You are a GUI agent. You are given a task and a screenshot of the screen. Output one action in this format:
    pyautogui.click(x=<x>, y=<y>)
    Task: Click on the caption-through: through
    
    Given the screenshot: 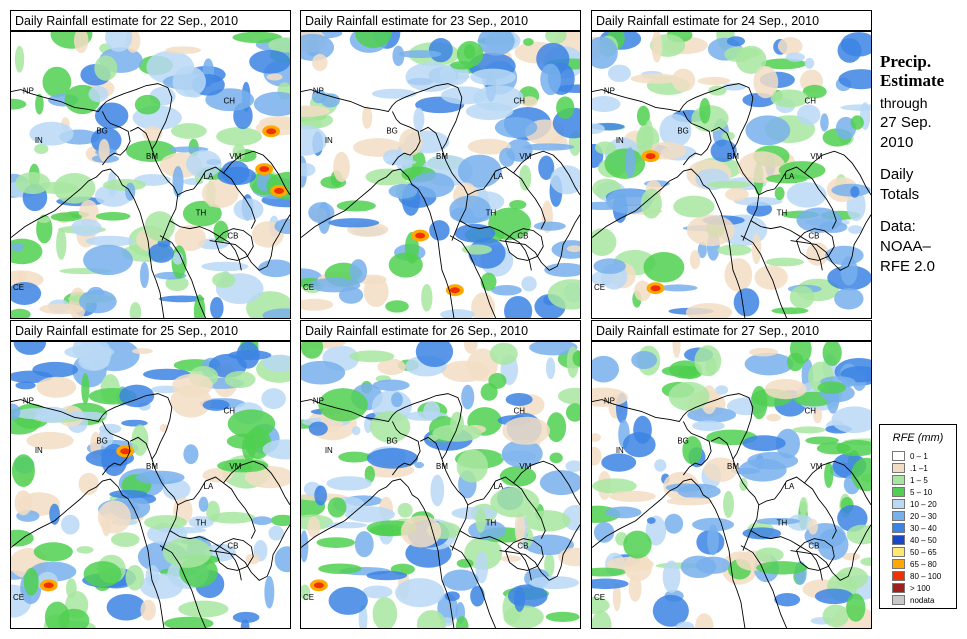 What is the action you would take?
    pyautogui.click(x=904, y=103)
    